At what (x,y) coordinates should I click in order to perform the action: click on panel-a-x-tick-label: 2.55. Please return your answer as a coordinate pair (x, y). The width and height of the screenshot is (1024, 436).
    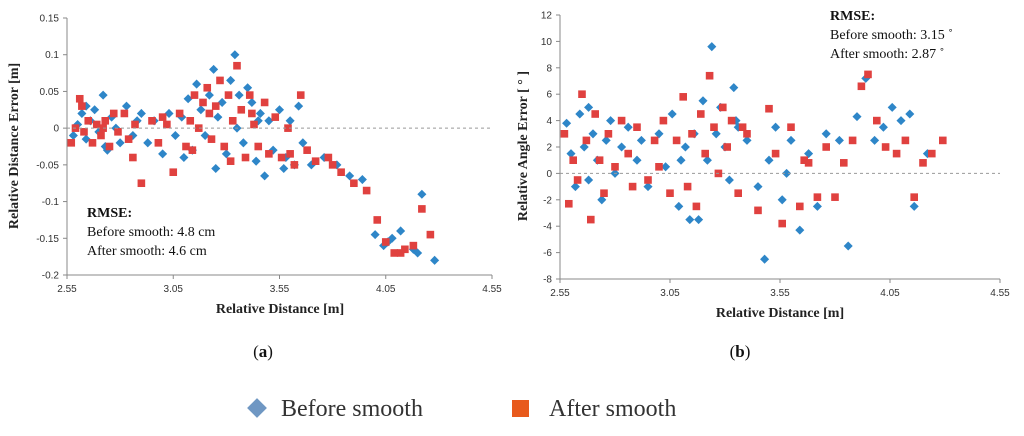
    Looking at the image, I should click on (67, 289).